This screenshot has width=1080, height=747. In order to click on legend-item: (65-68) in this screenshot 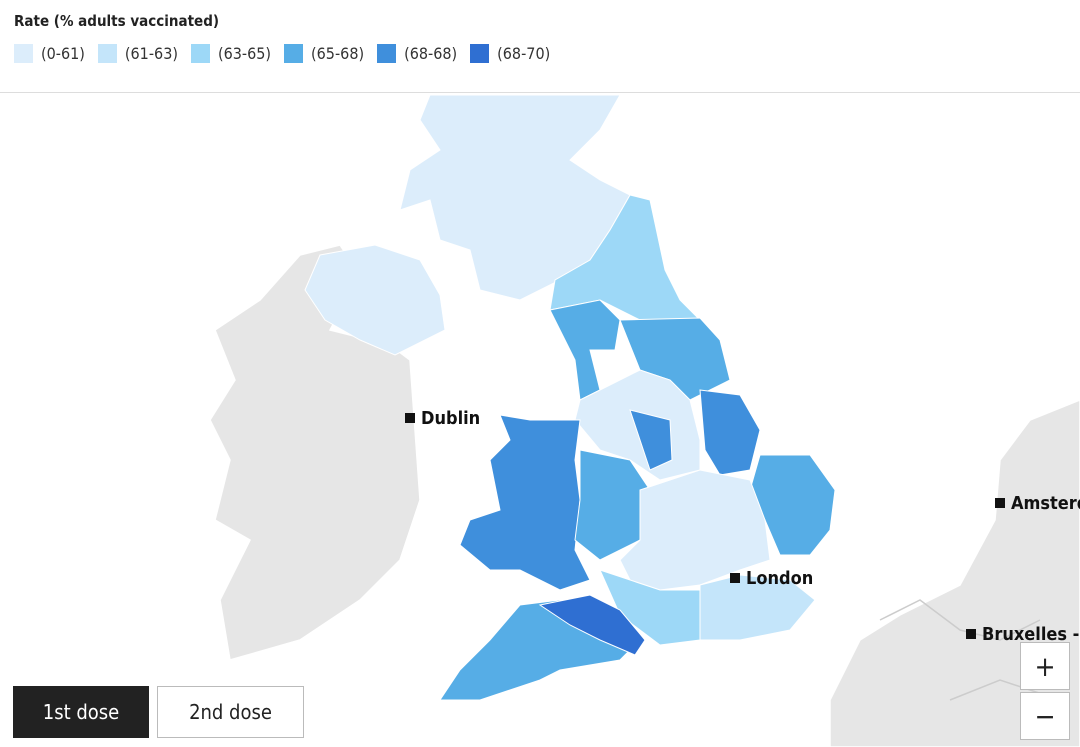, I will do `click(324, 53)`.